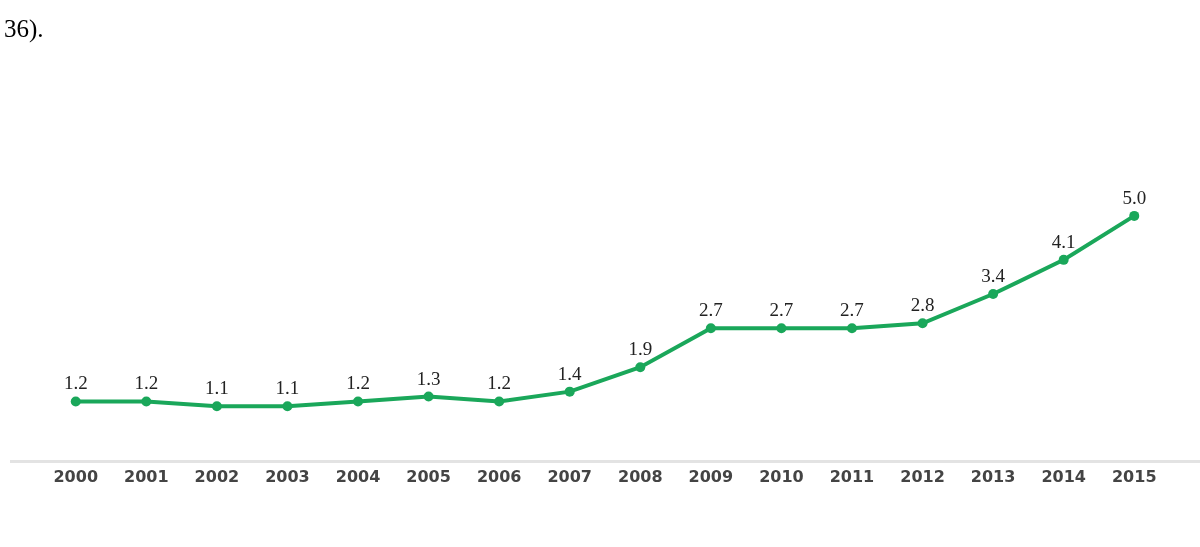  Describe the element at coordinates (217, 477) in the screenshot. I see `x-tick-label: 2002` at that location.